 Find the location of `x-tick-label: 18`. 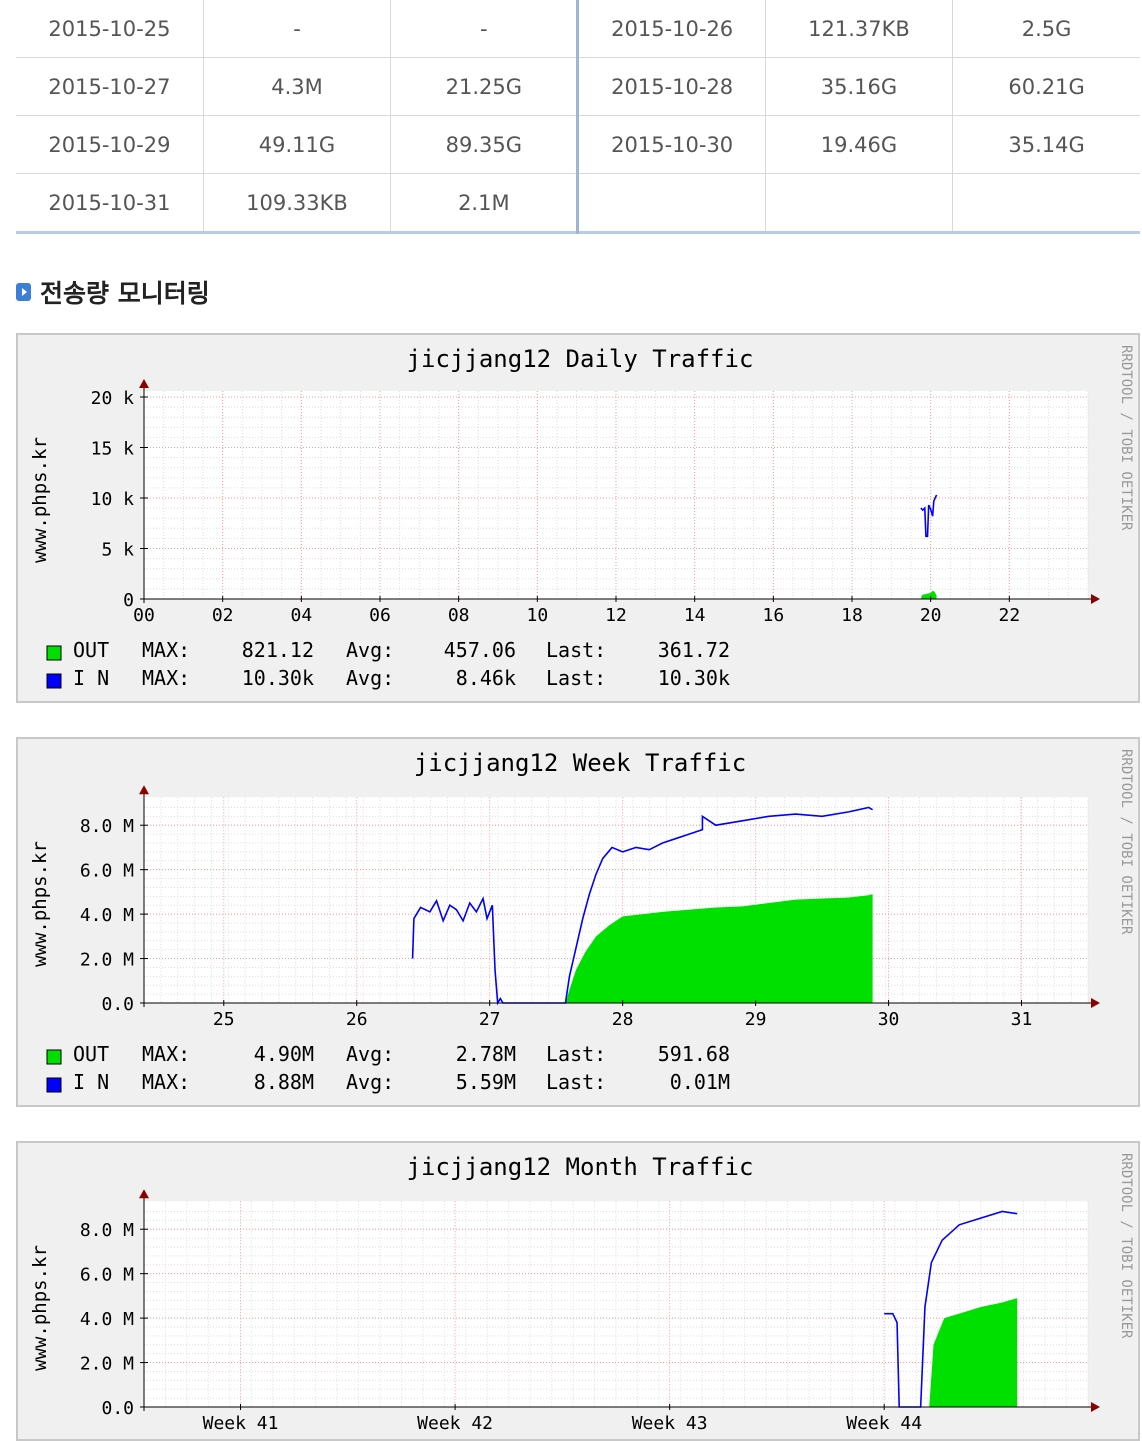

x-tick-label: 18 is located at coordinates (852, 615).